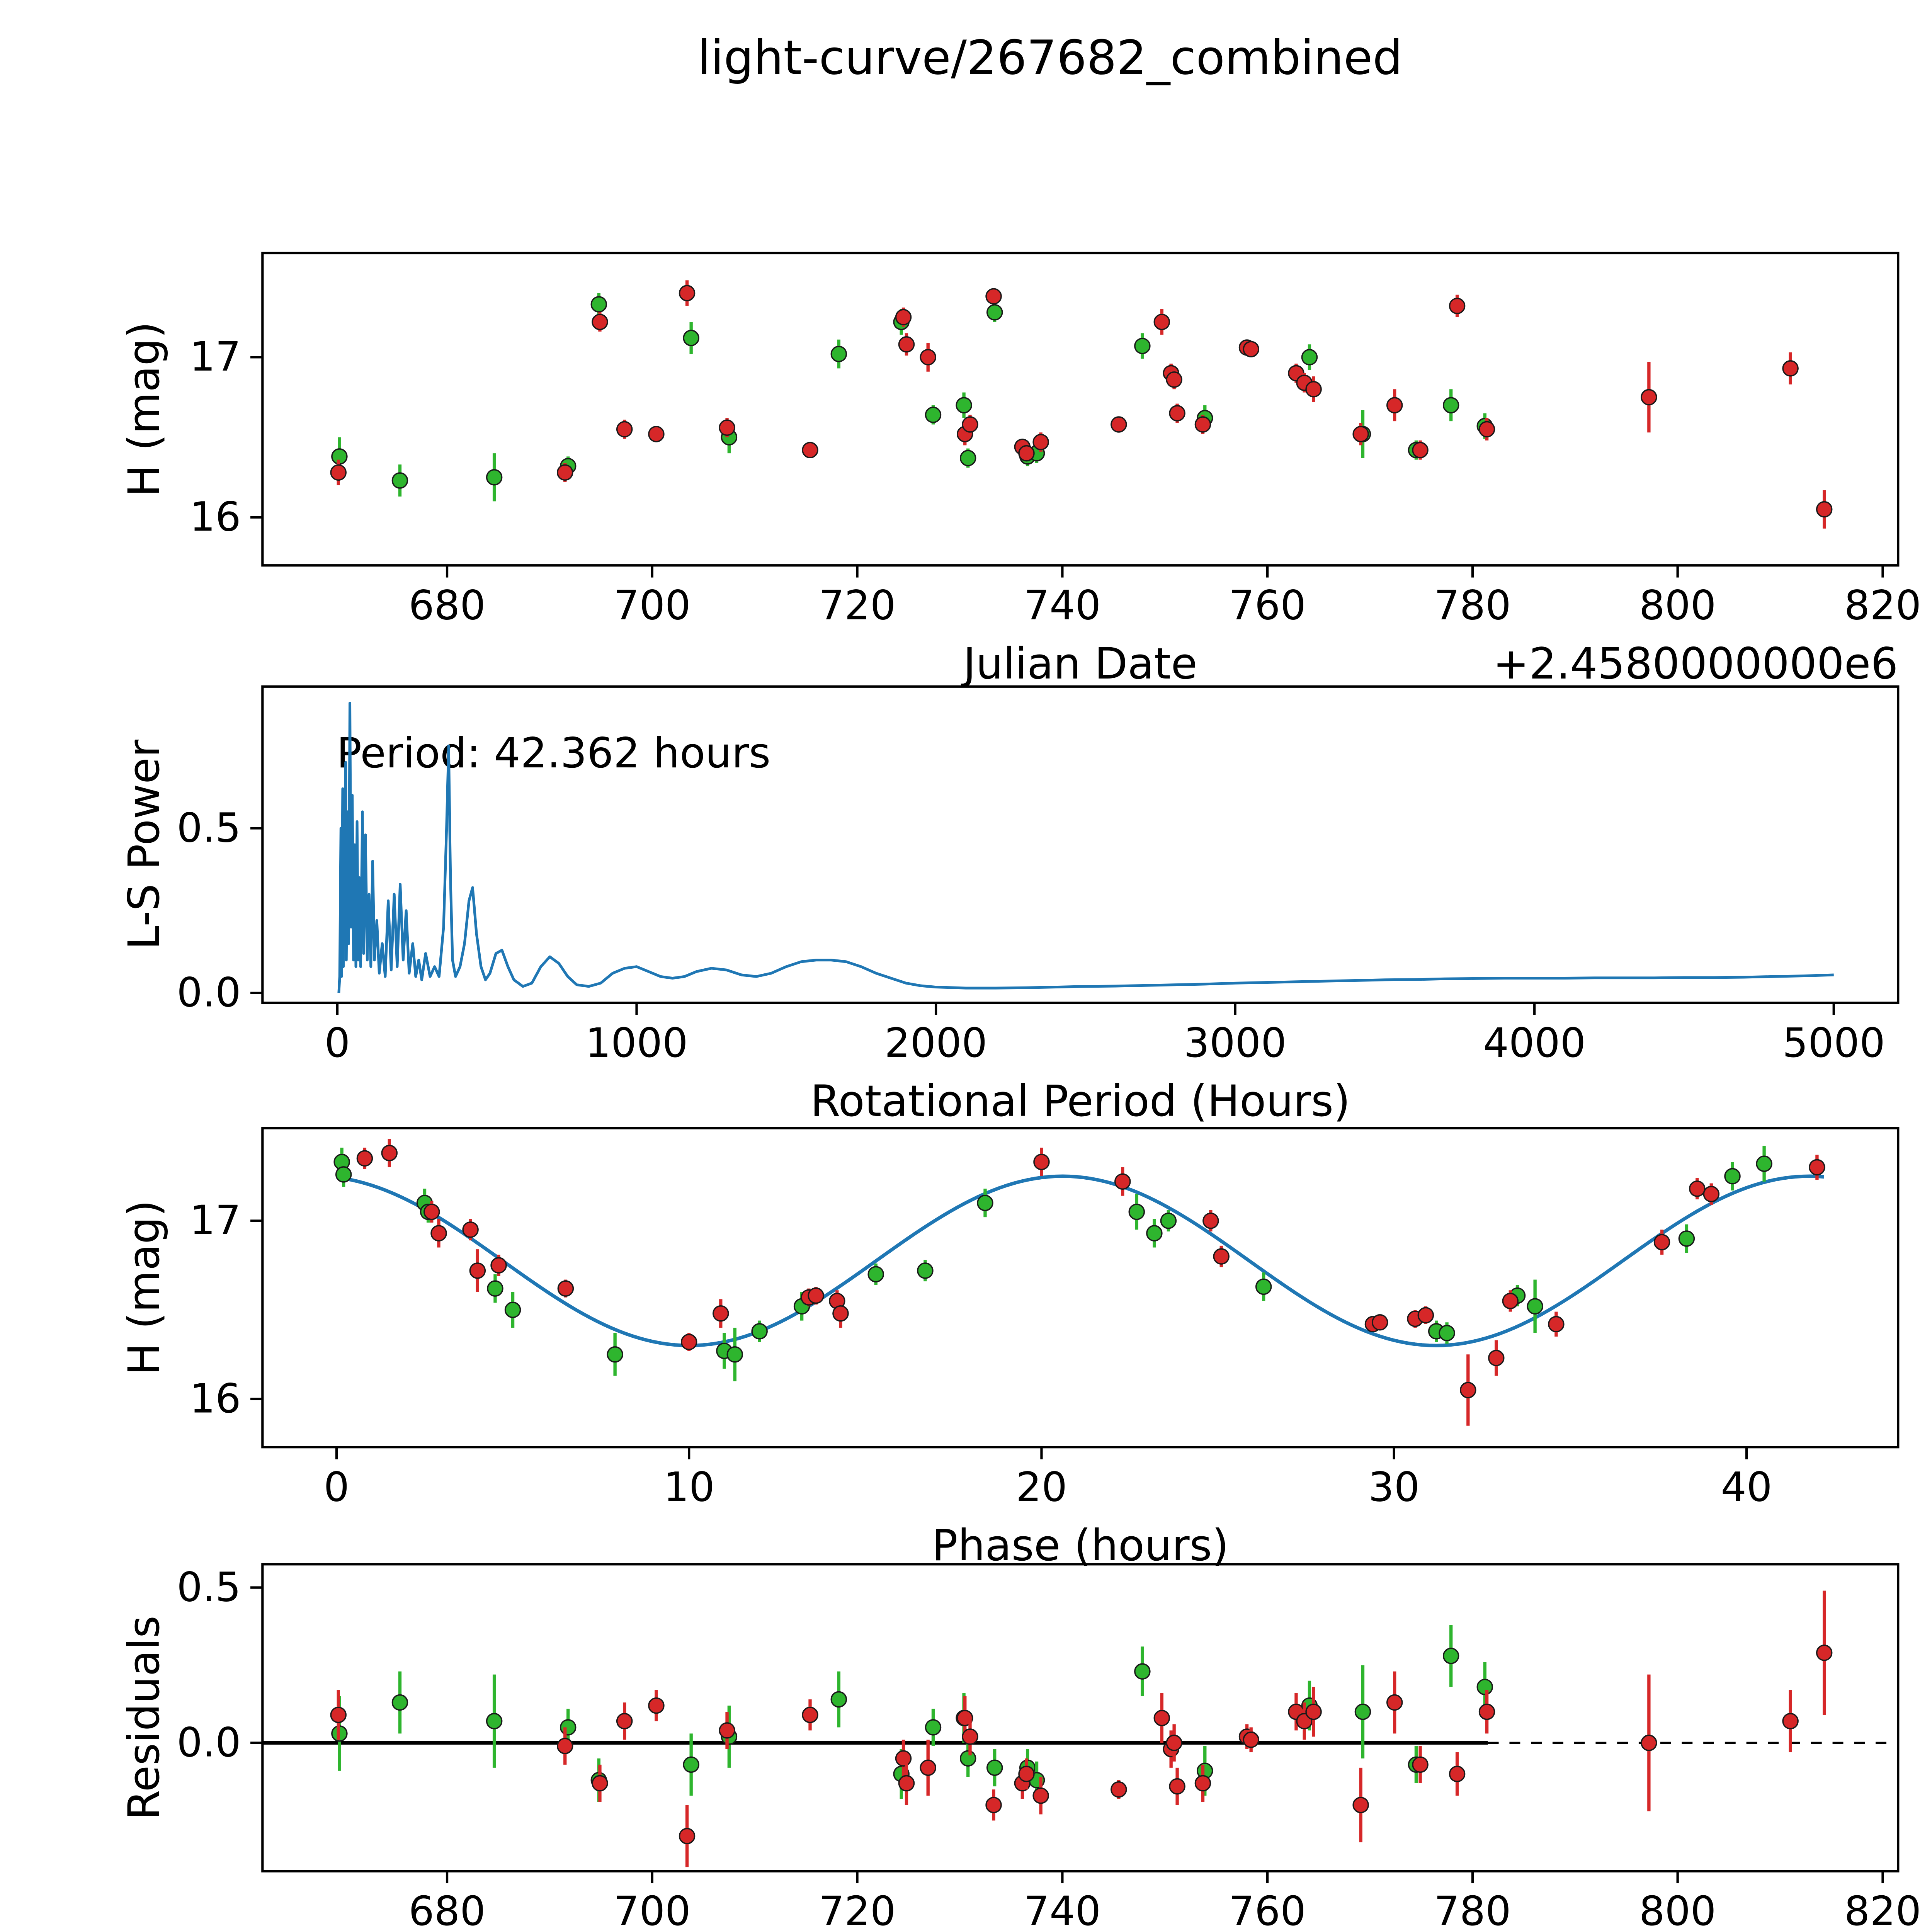 The width and height of the screenshot is (1932, 1932). I want to click on x-tick-label: 10, so click(689, 1488).